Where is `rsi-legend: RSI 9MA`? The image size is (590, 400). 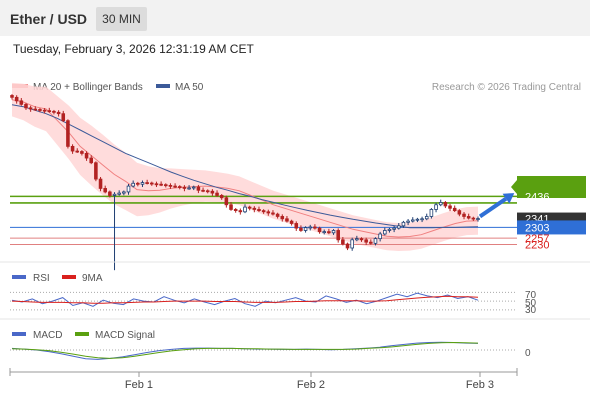 rsi-legend: RSI 9MA is located at coordinates (57, 278).